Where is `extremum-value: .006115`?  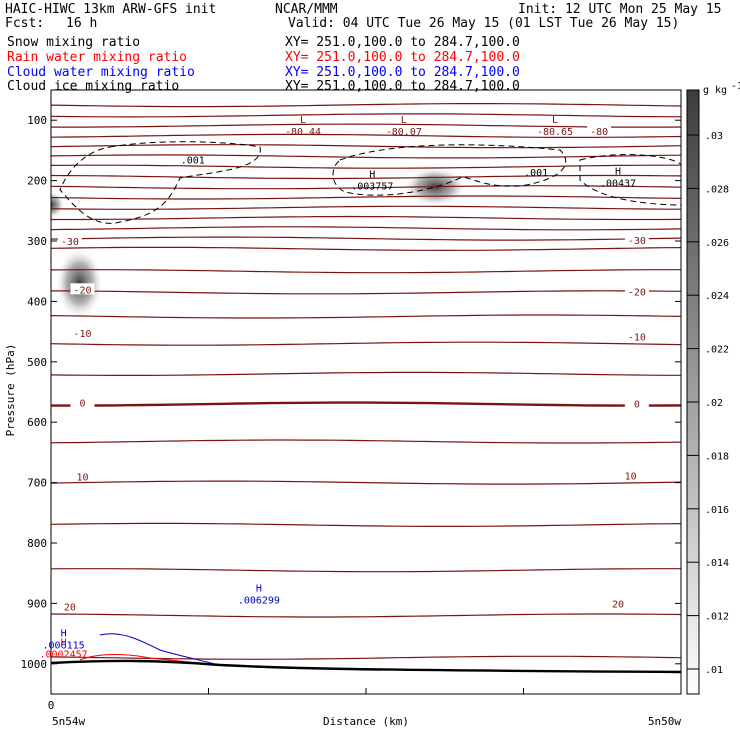
extremum-value: .006115 is located at coordinates (64, 646).